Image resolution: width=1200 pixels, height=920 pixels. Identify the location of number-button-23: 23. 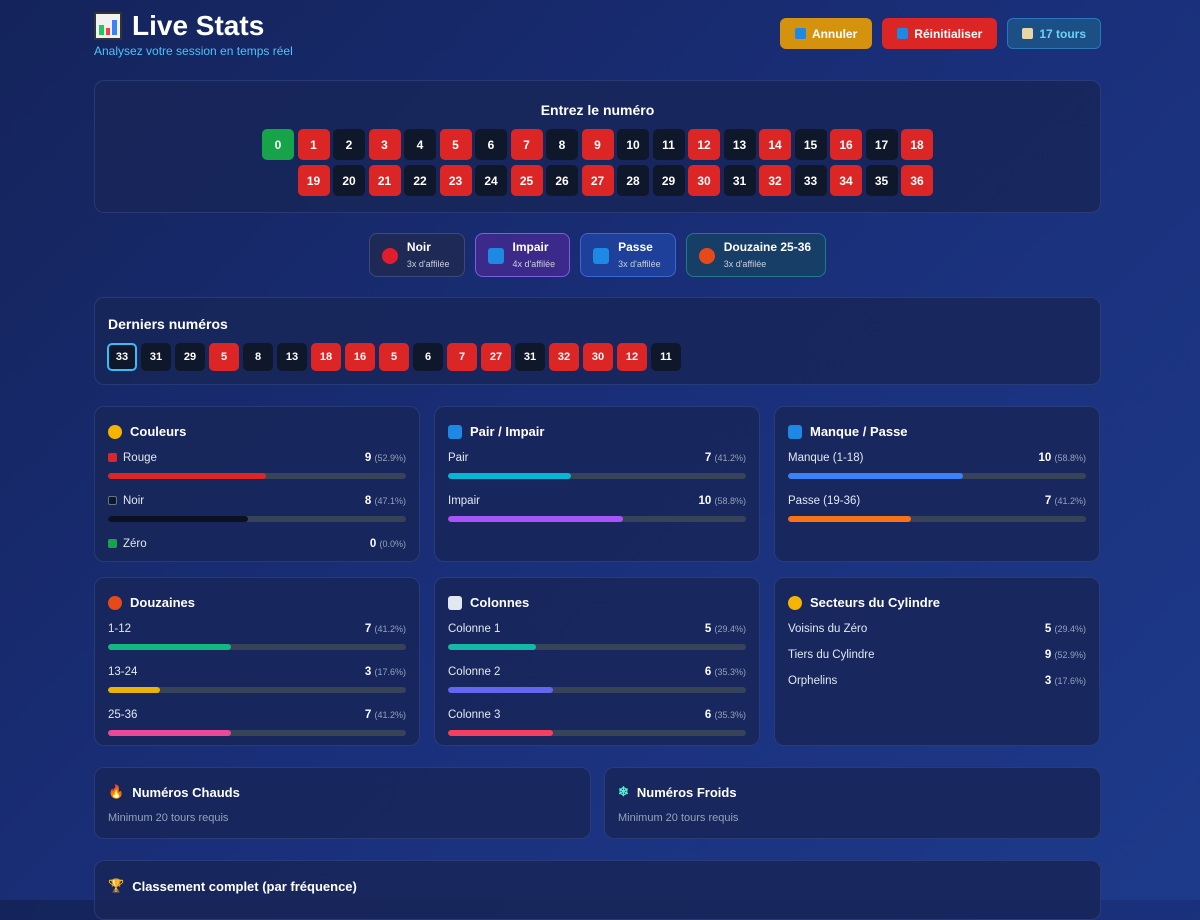
(455, 180).